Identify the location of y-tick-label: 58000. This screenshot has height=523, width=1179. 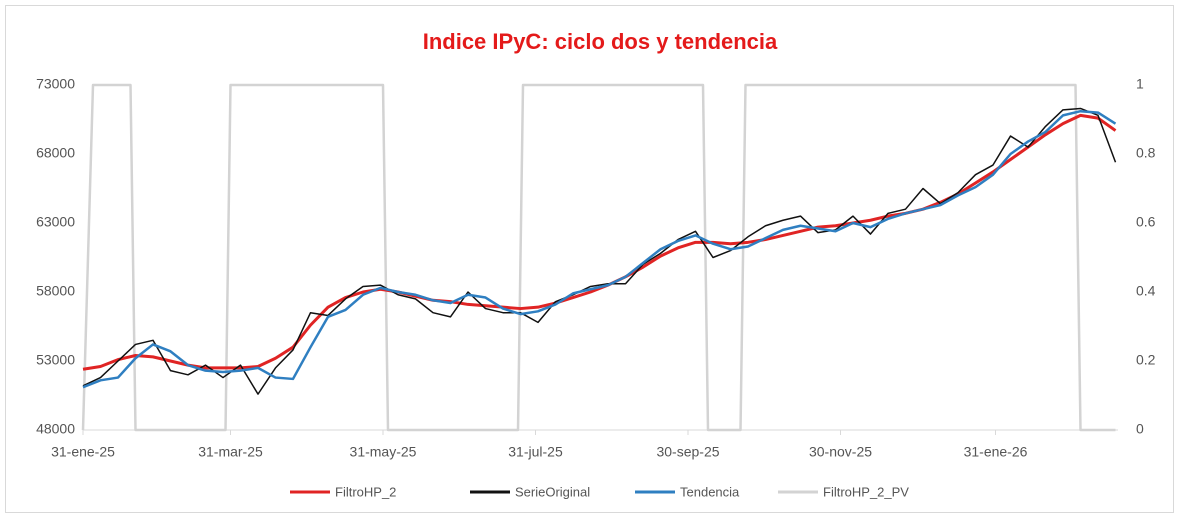
(55, 291).